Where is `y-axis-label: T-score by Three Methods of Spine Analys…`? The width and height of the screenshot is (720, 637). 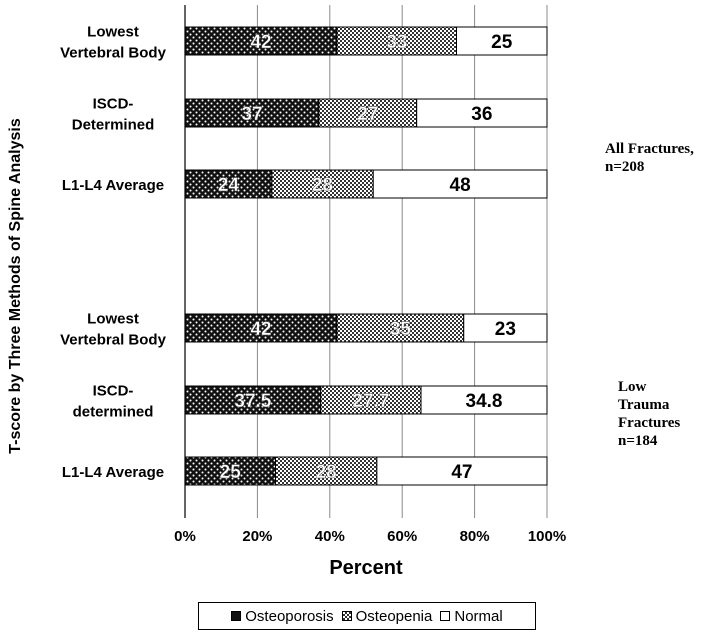
y-axis-label: T-score by Three Methods of Spine Analys… is located at coordinates (15, 286).